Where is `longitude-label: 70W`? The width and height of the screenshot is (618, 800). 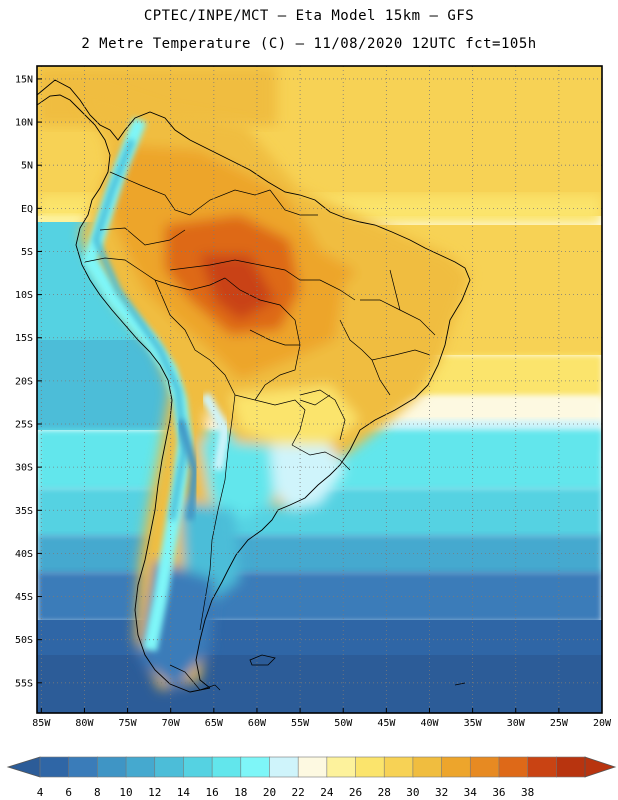 longitude-label: 70W is located at coordinates (171, 723).